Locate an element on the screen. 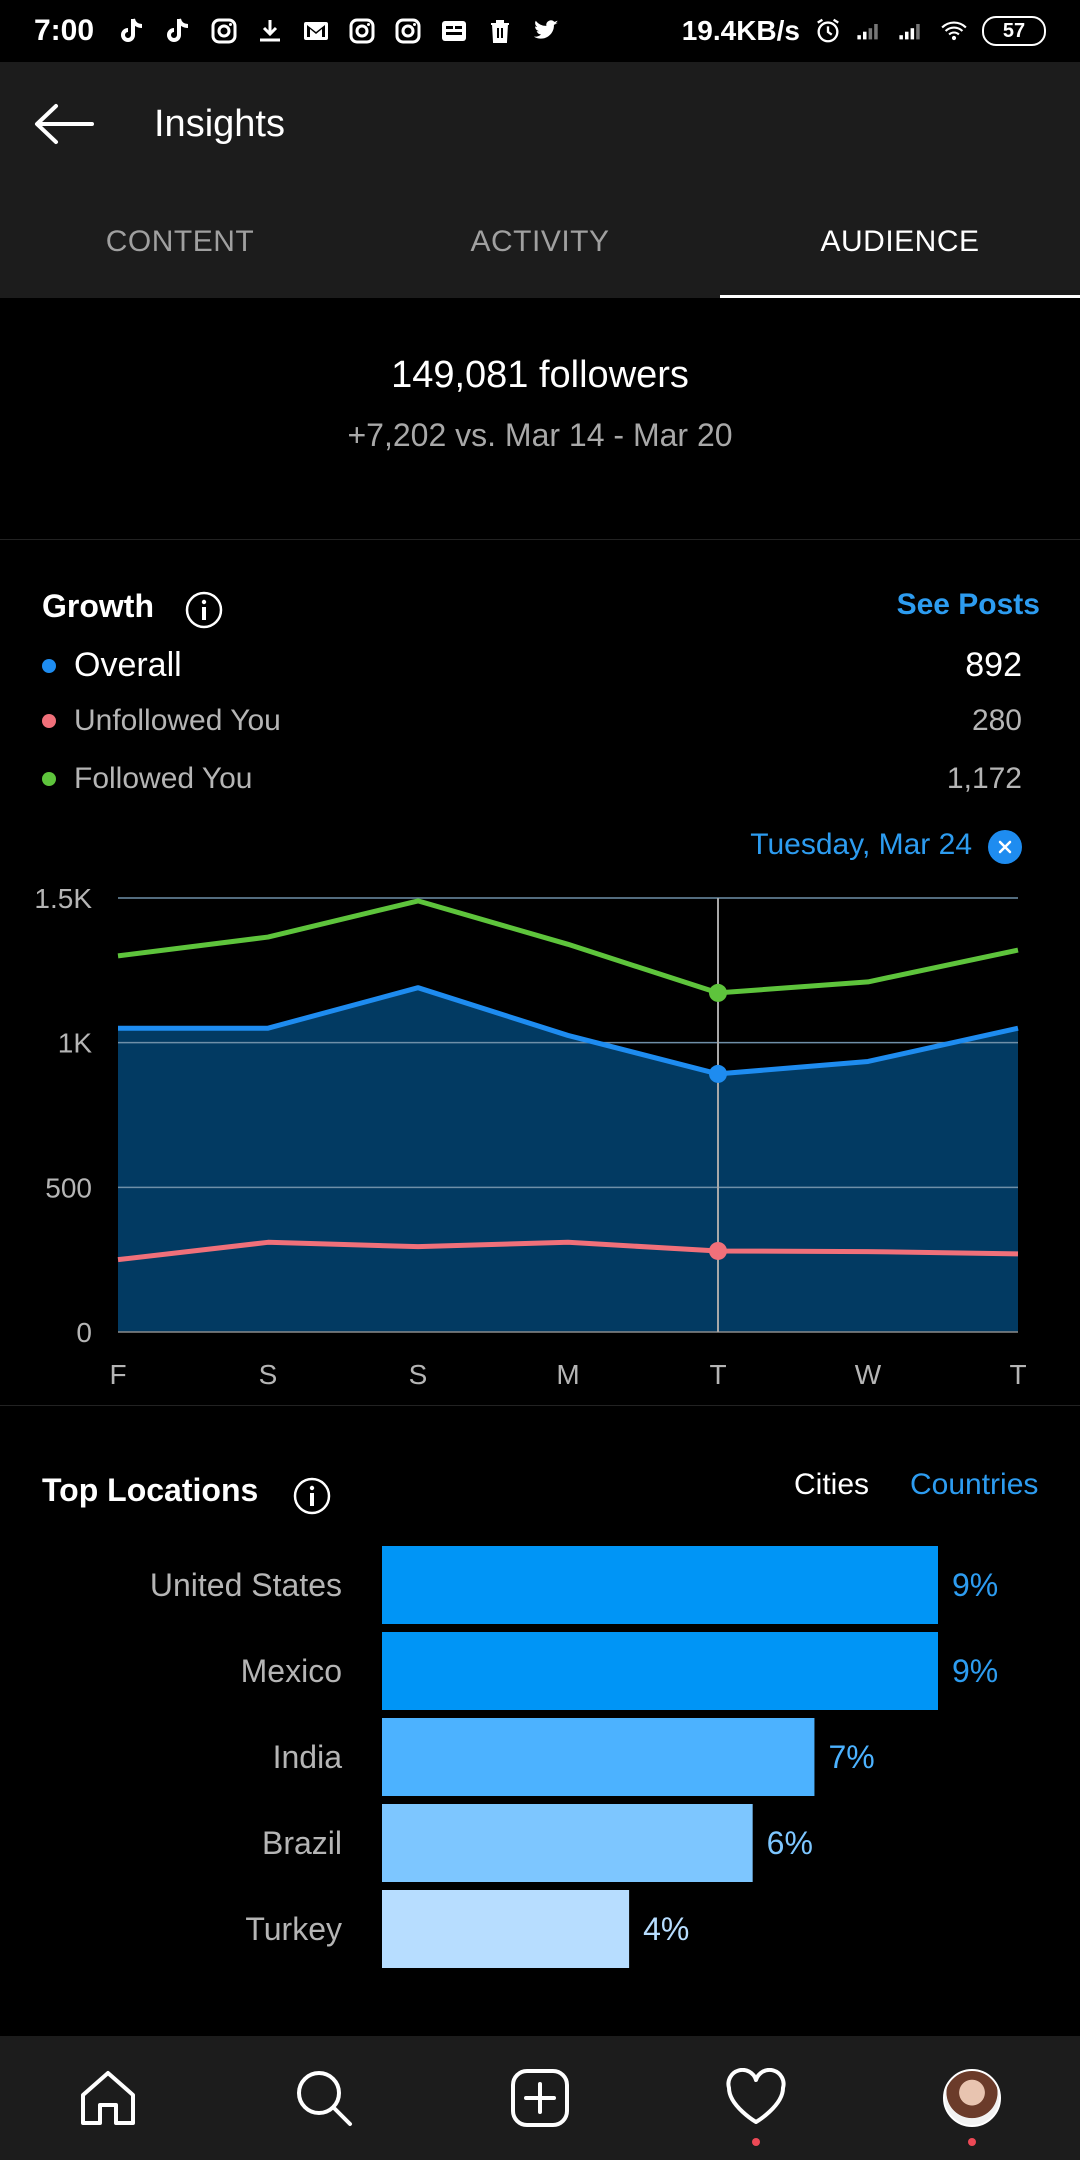 Image resolution: width=1080 pixels, height=2160 pixels. top-locations-title: Top Locations is located at coordinates (150, 1490).